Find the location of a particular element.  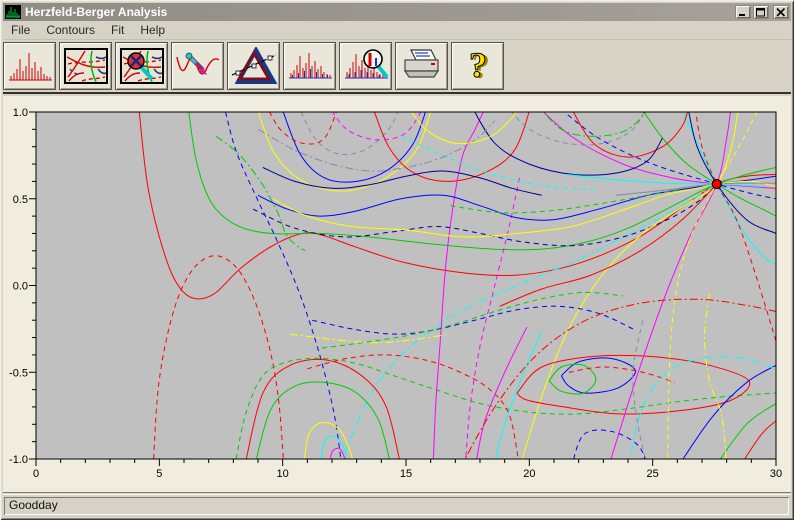

y-axis-ticks is located at coordinates (32, 285).